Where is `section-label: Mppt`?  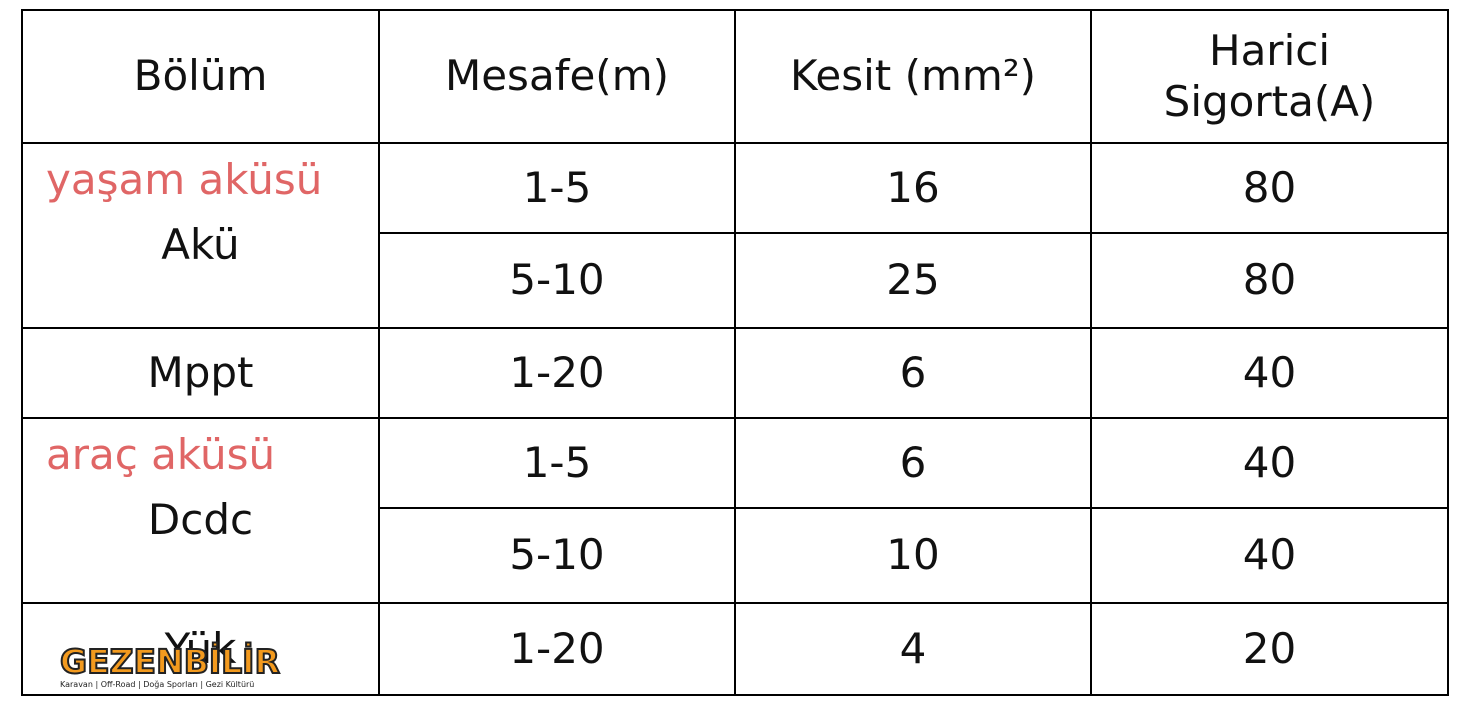 section-label: Mppt is located at coordinates (200, 372).